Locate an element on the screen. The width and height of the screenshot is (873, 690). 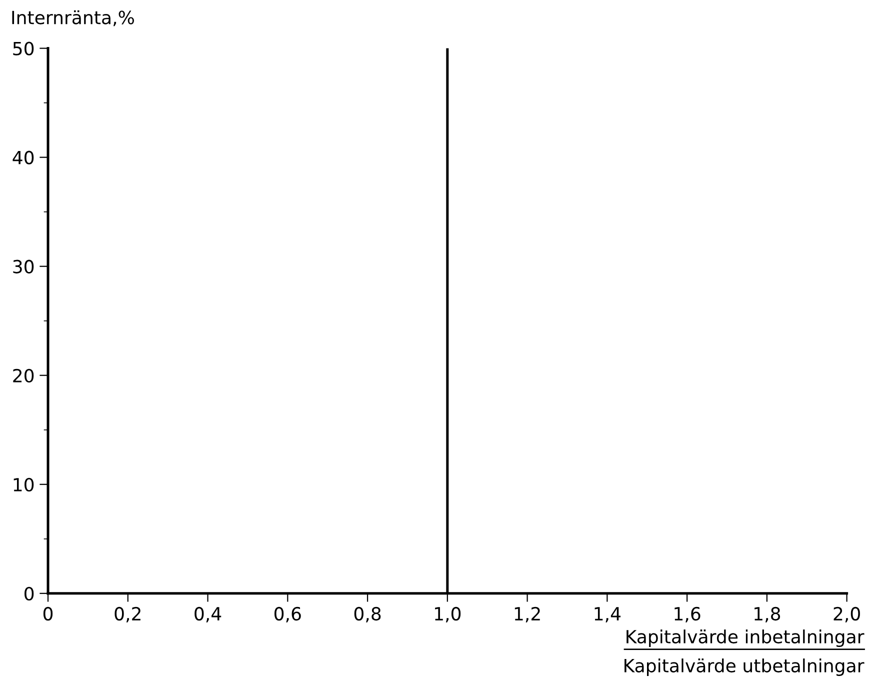
x-tick-label: 1,6 is located at coordinates (687, 614).